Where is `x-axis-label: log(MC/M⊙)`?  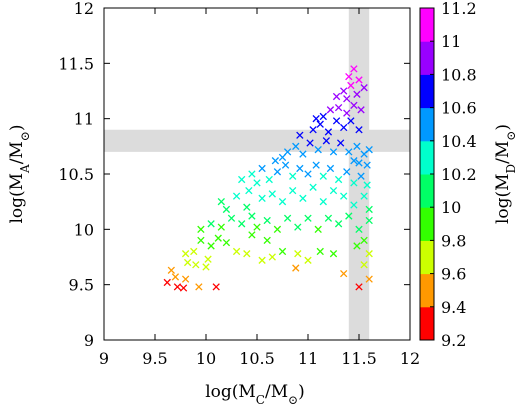
x-axis-label: log(MC/M⊙) is located at coordinates (255, 394).